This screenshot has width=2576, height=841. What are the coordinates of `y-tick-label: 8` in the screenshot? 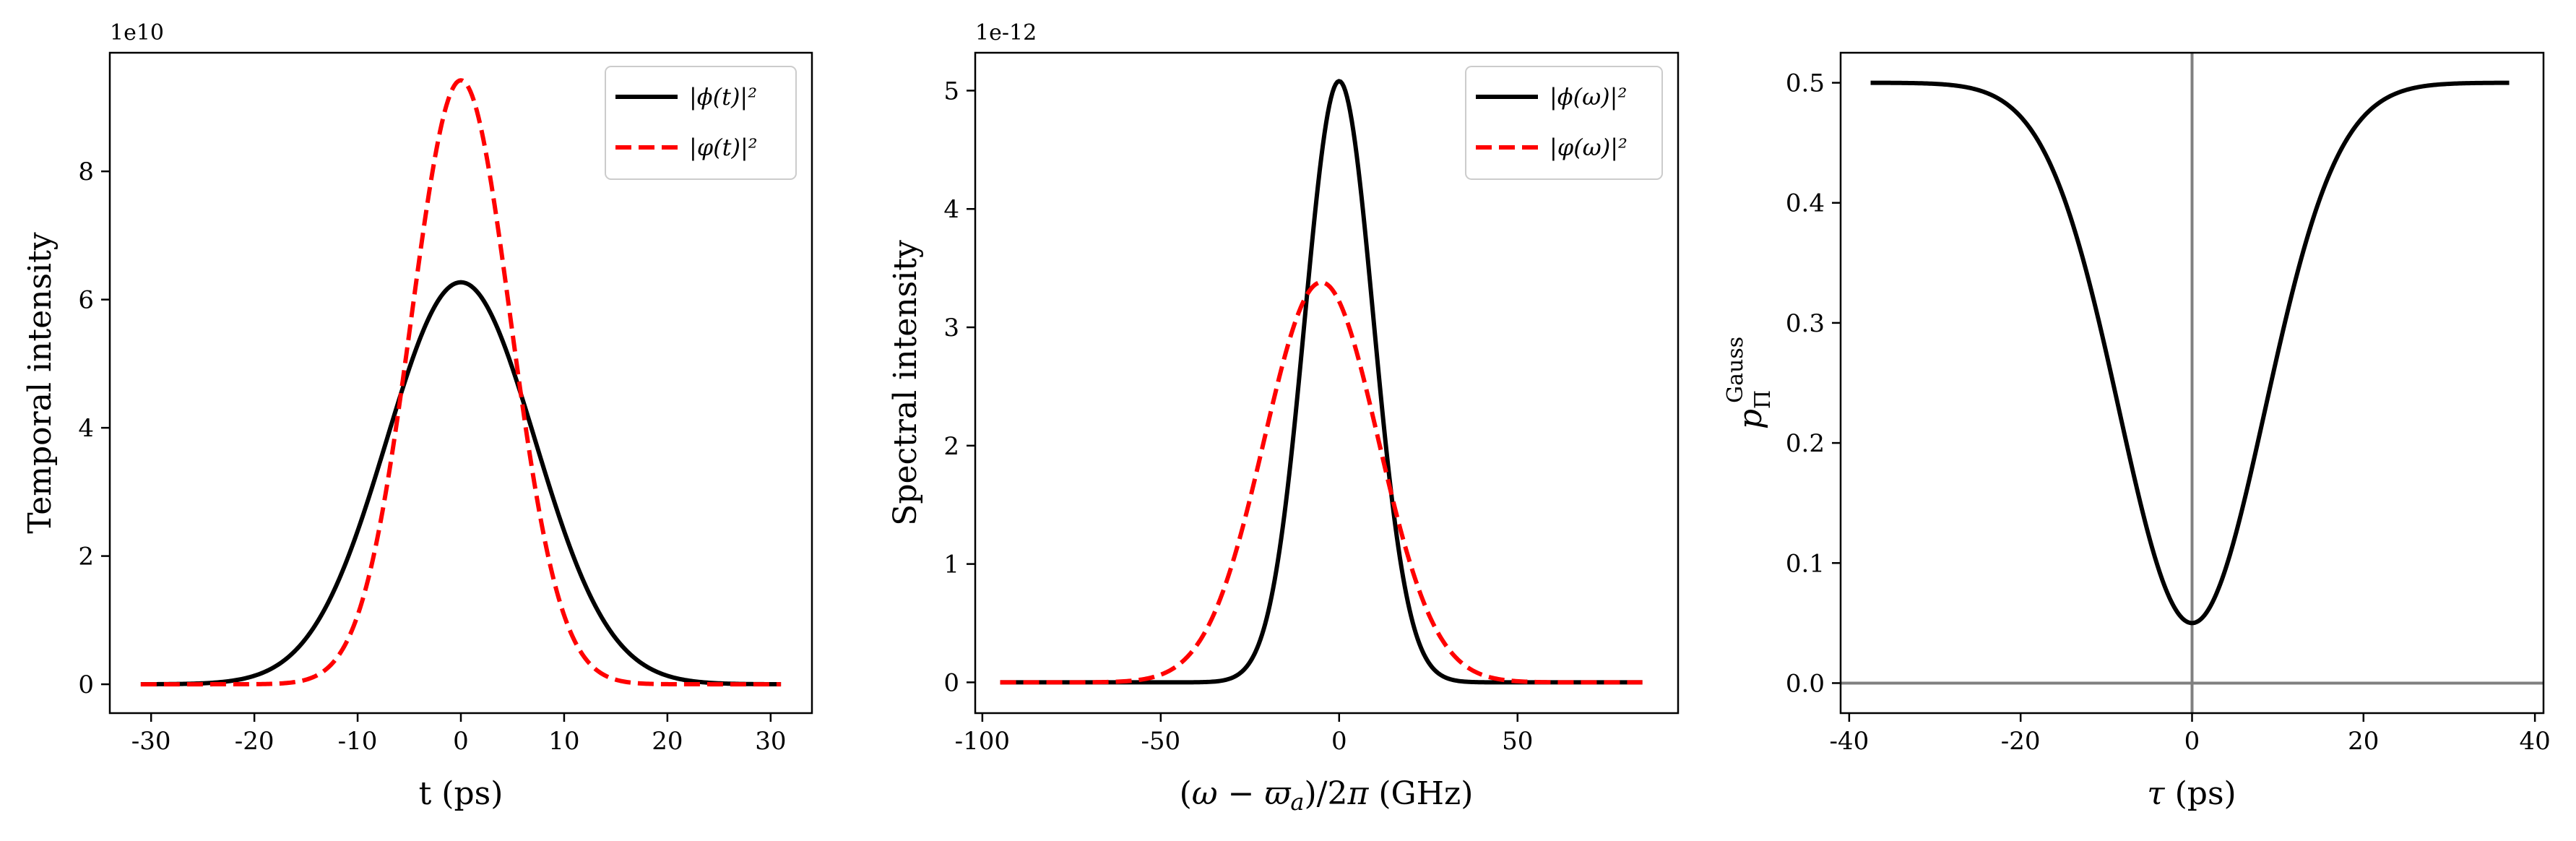 It's located at (86, 172).